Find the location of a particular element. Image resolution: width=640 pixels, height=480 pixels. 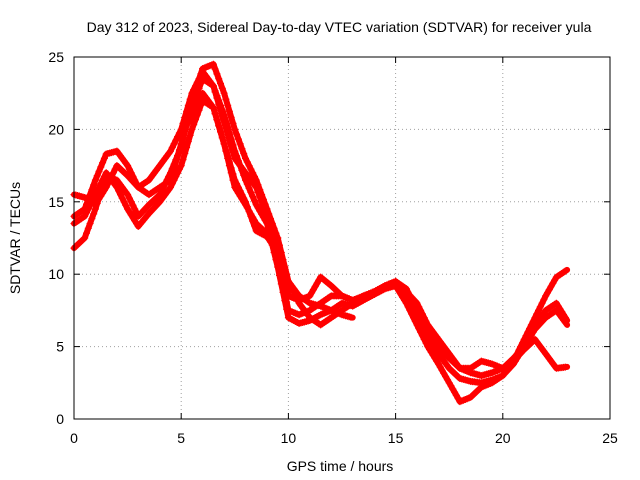

x-tick-label: 5 is located at coordinates (181, 438).